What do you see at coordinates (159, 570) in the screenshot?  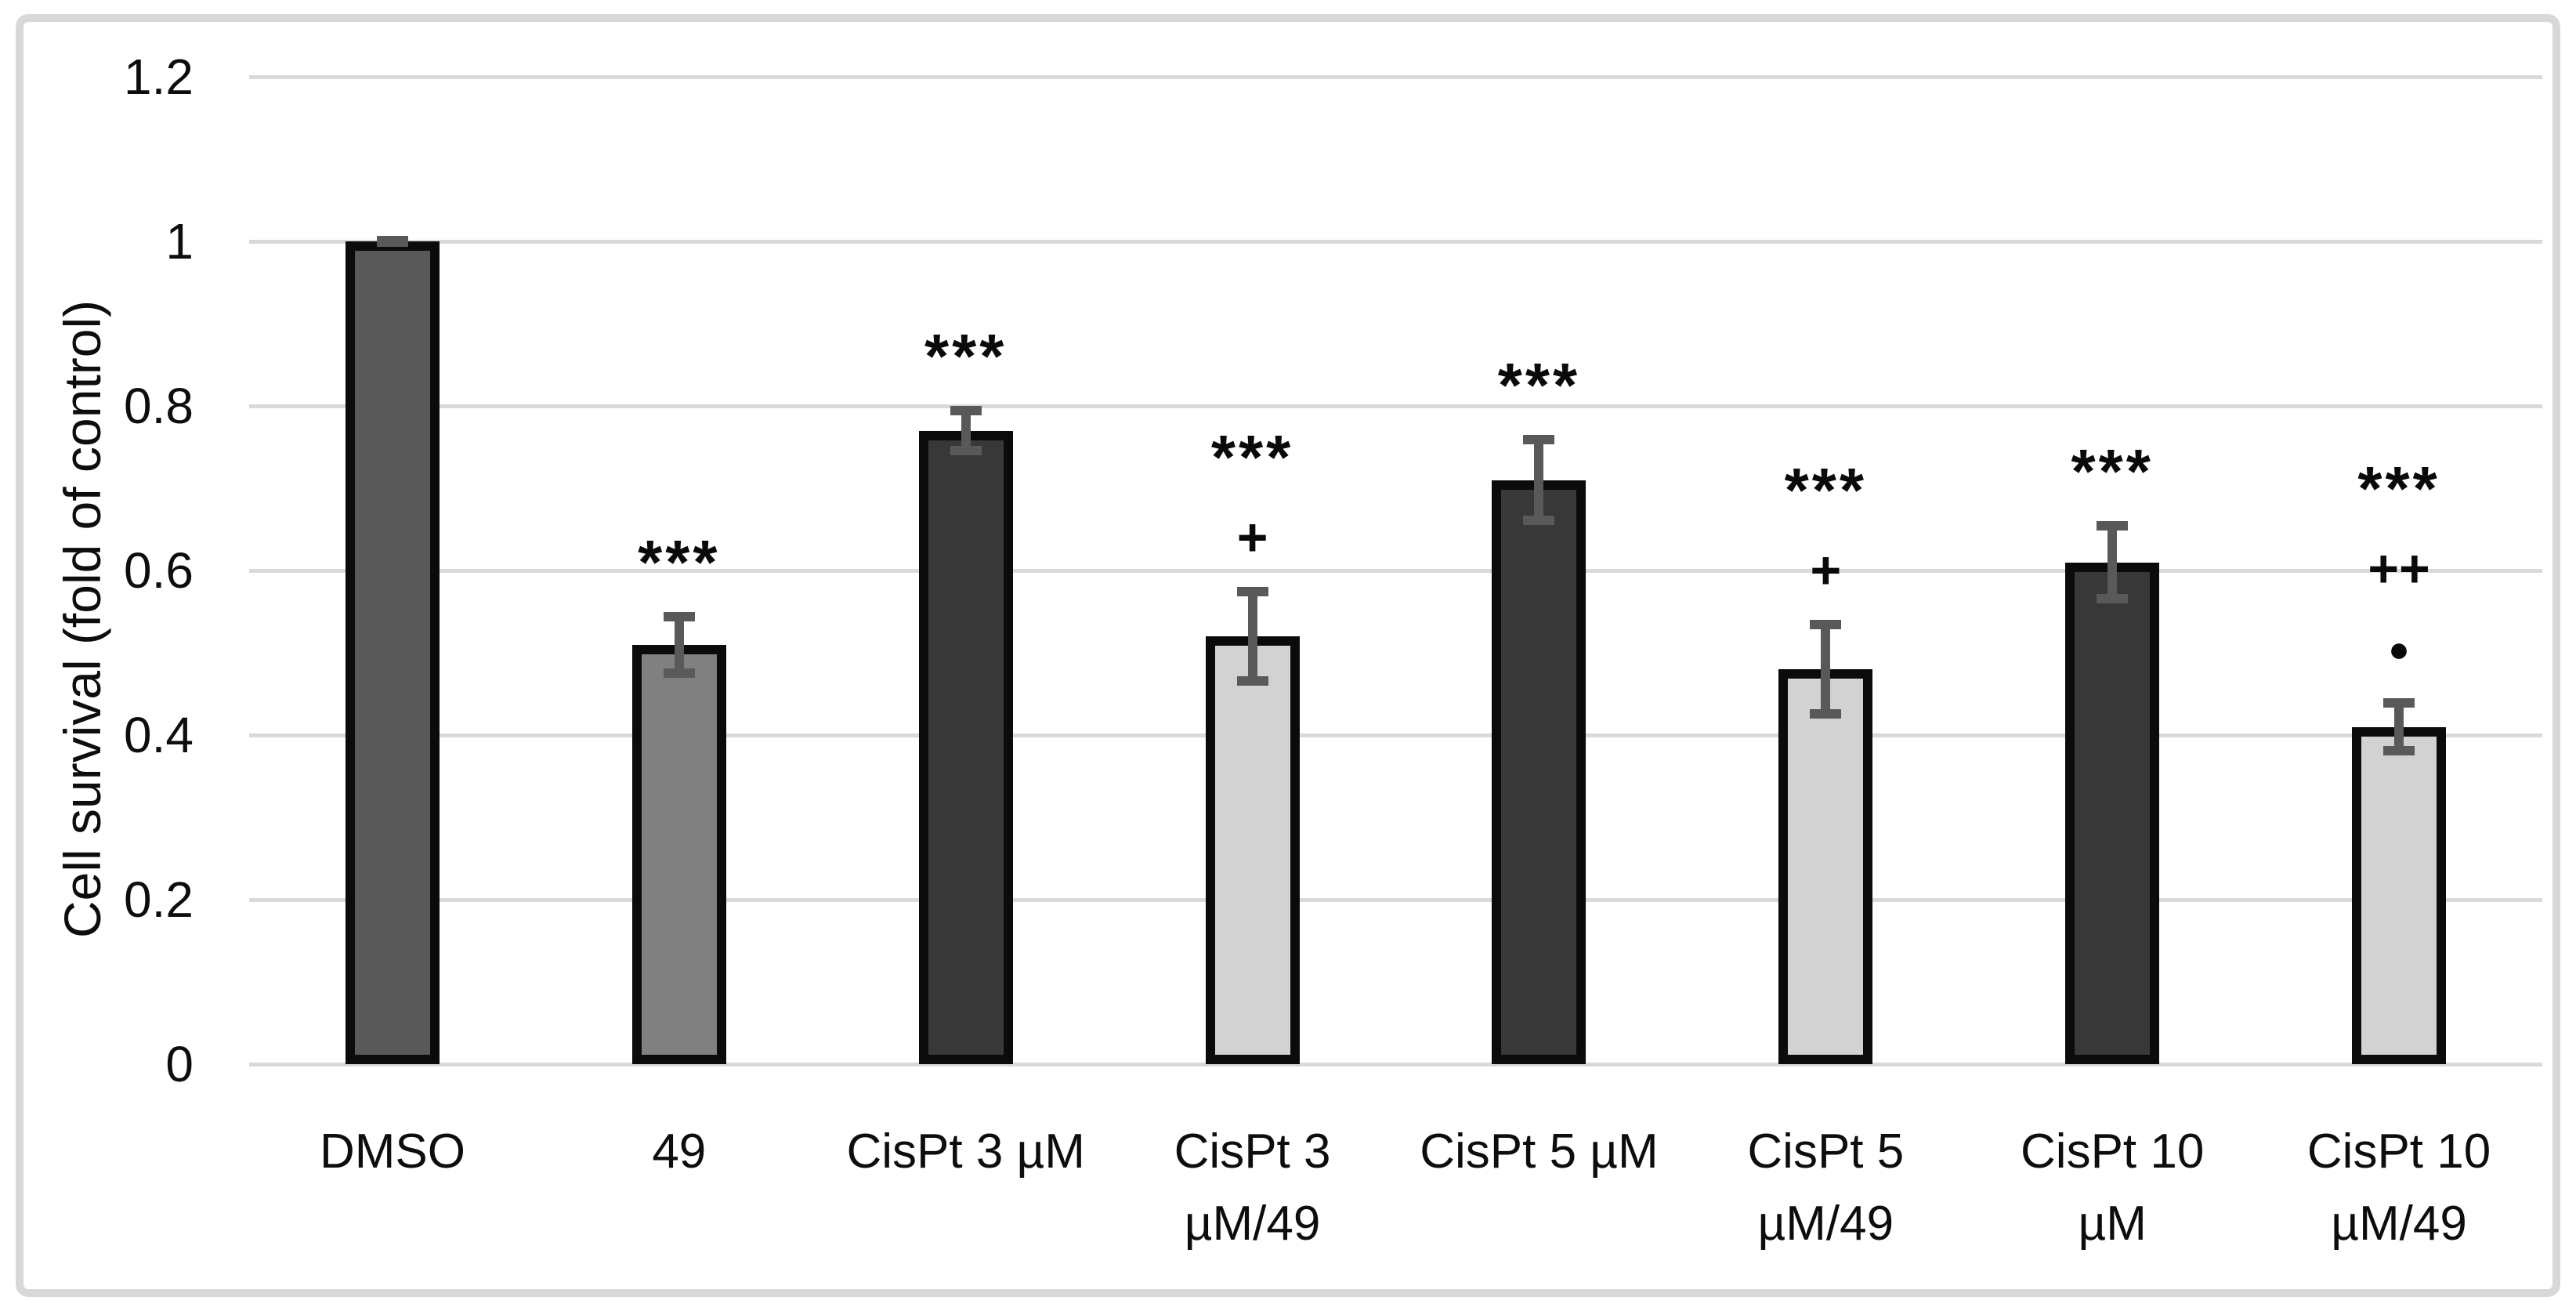 I see `y-tick-label: 0.6` at bounding box center [159, 570].